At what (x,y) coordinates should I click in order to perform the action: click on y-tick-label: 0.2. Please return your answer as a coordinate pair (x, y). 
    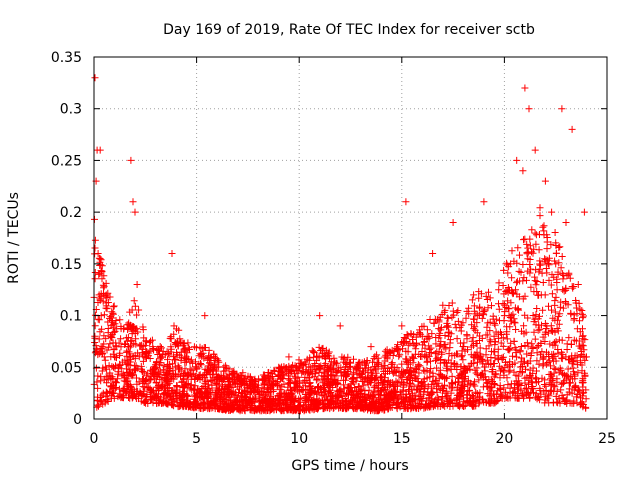
    Looking at the image, I should click on (71, 213).